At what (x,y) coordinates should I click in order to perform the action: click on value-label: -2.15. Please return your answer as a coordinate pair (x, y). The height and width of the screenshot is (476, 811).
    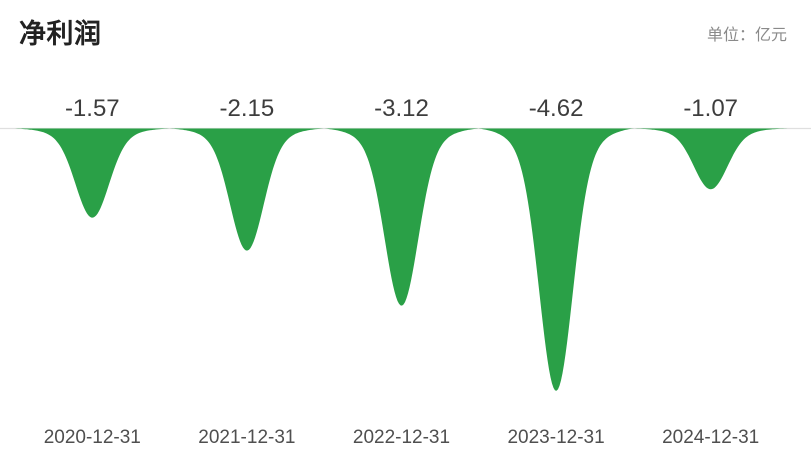
    Looking at the image, I should click on (247, 108).